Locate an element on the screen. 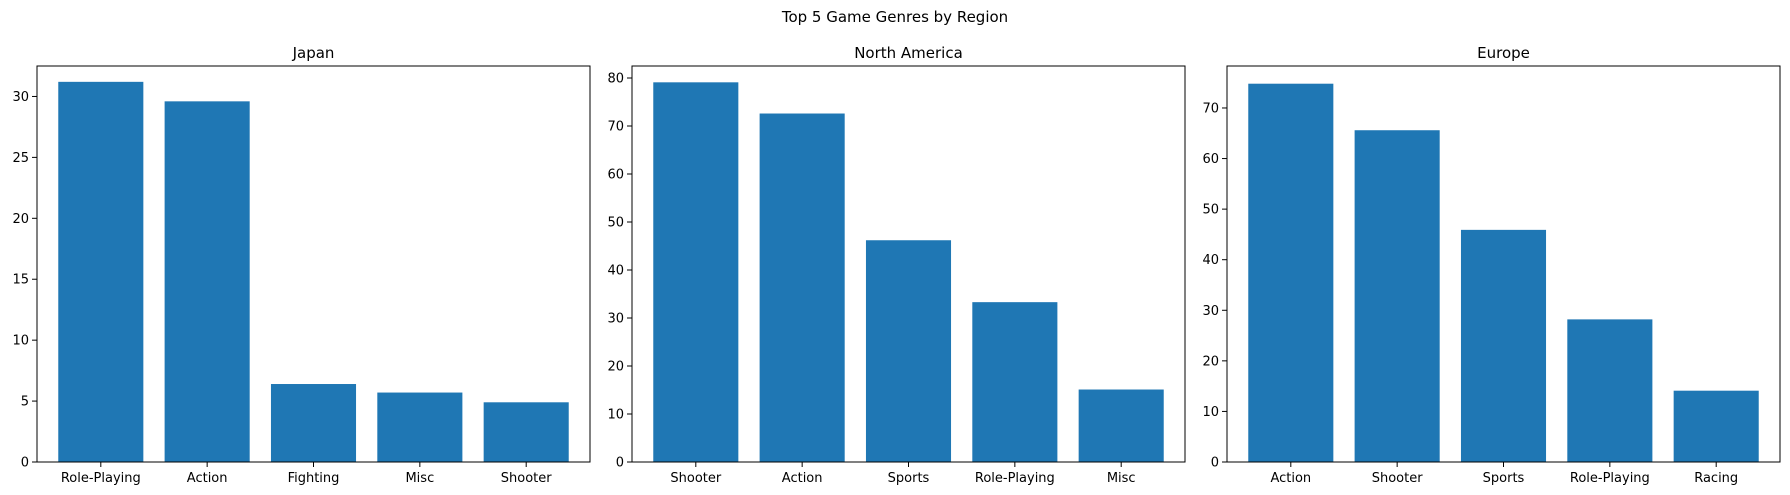  y-tick-label: 80 is located at coordinates (615, 79).